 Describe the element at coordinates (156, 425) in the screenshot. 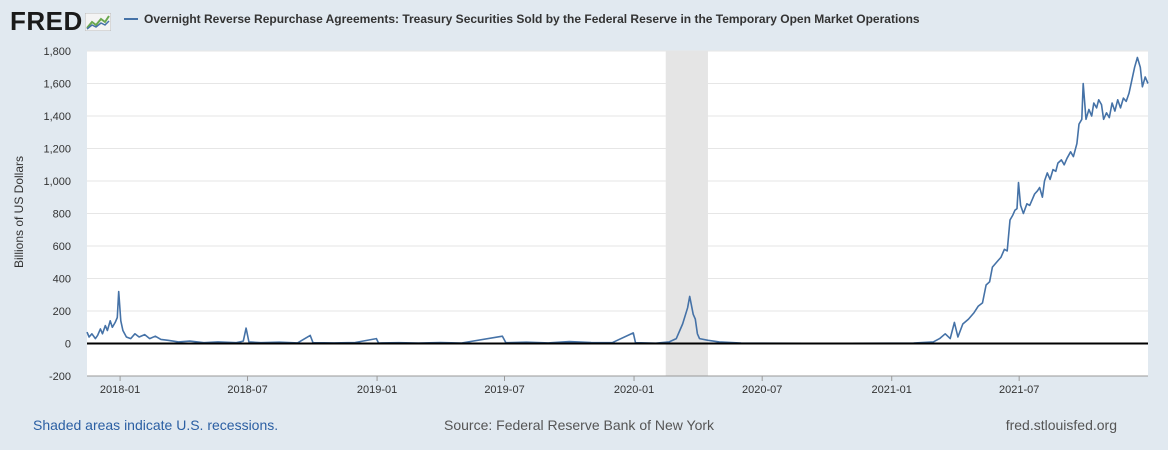

I see `recession-note-link: Shaded areas indicate U.S. recessions.` at that location.